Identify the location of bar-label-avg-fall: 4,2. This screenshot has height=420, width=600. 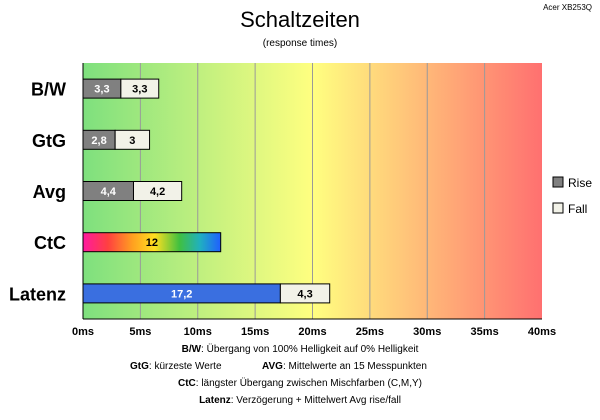
(157, 192).